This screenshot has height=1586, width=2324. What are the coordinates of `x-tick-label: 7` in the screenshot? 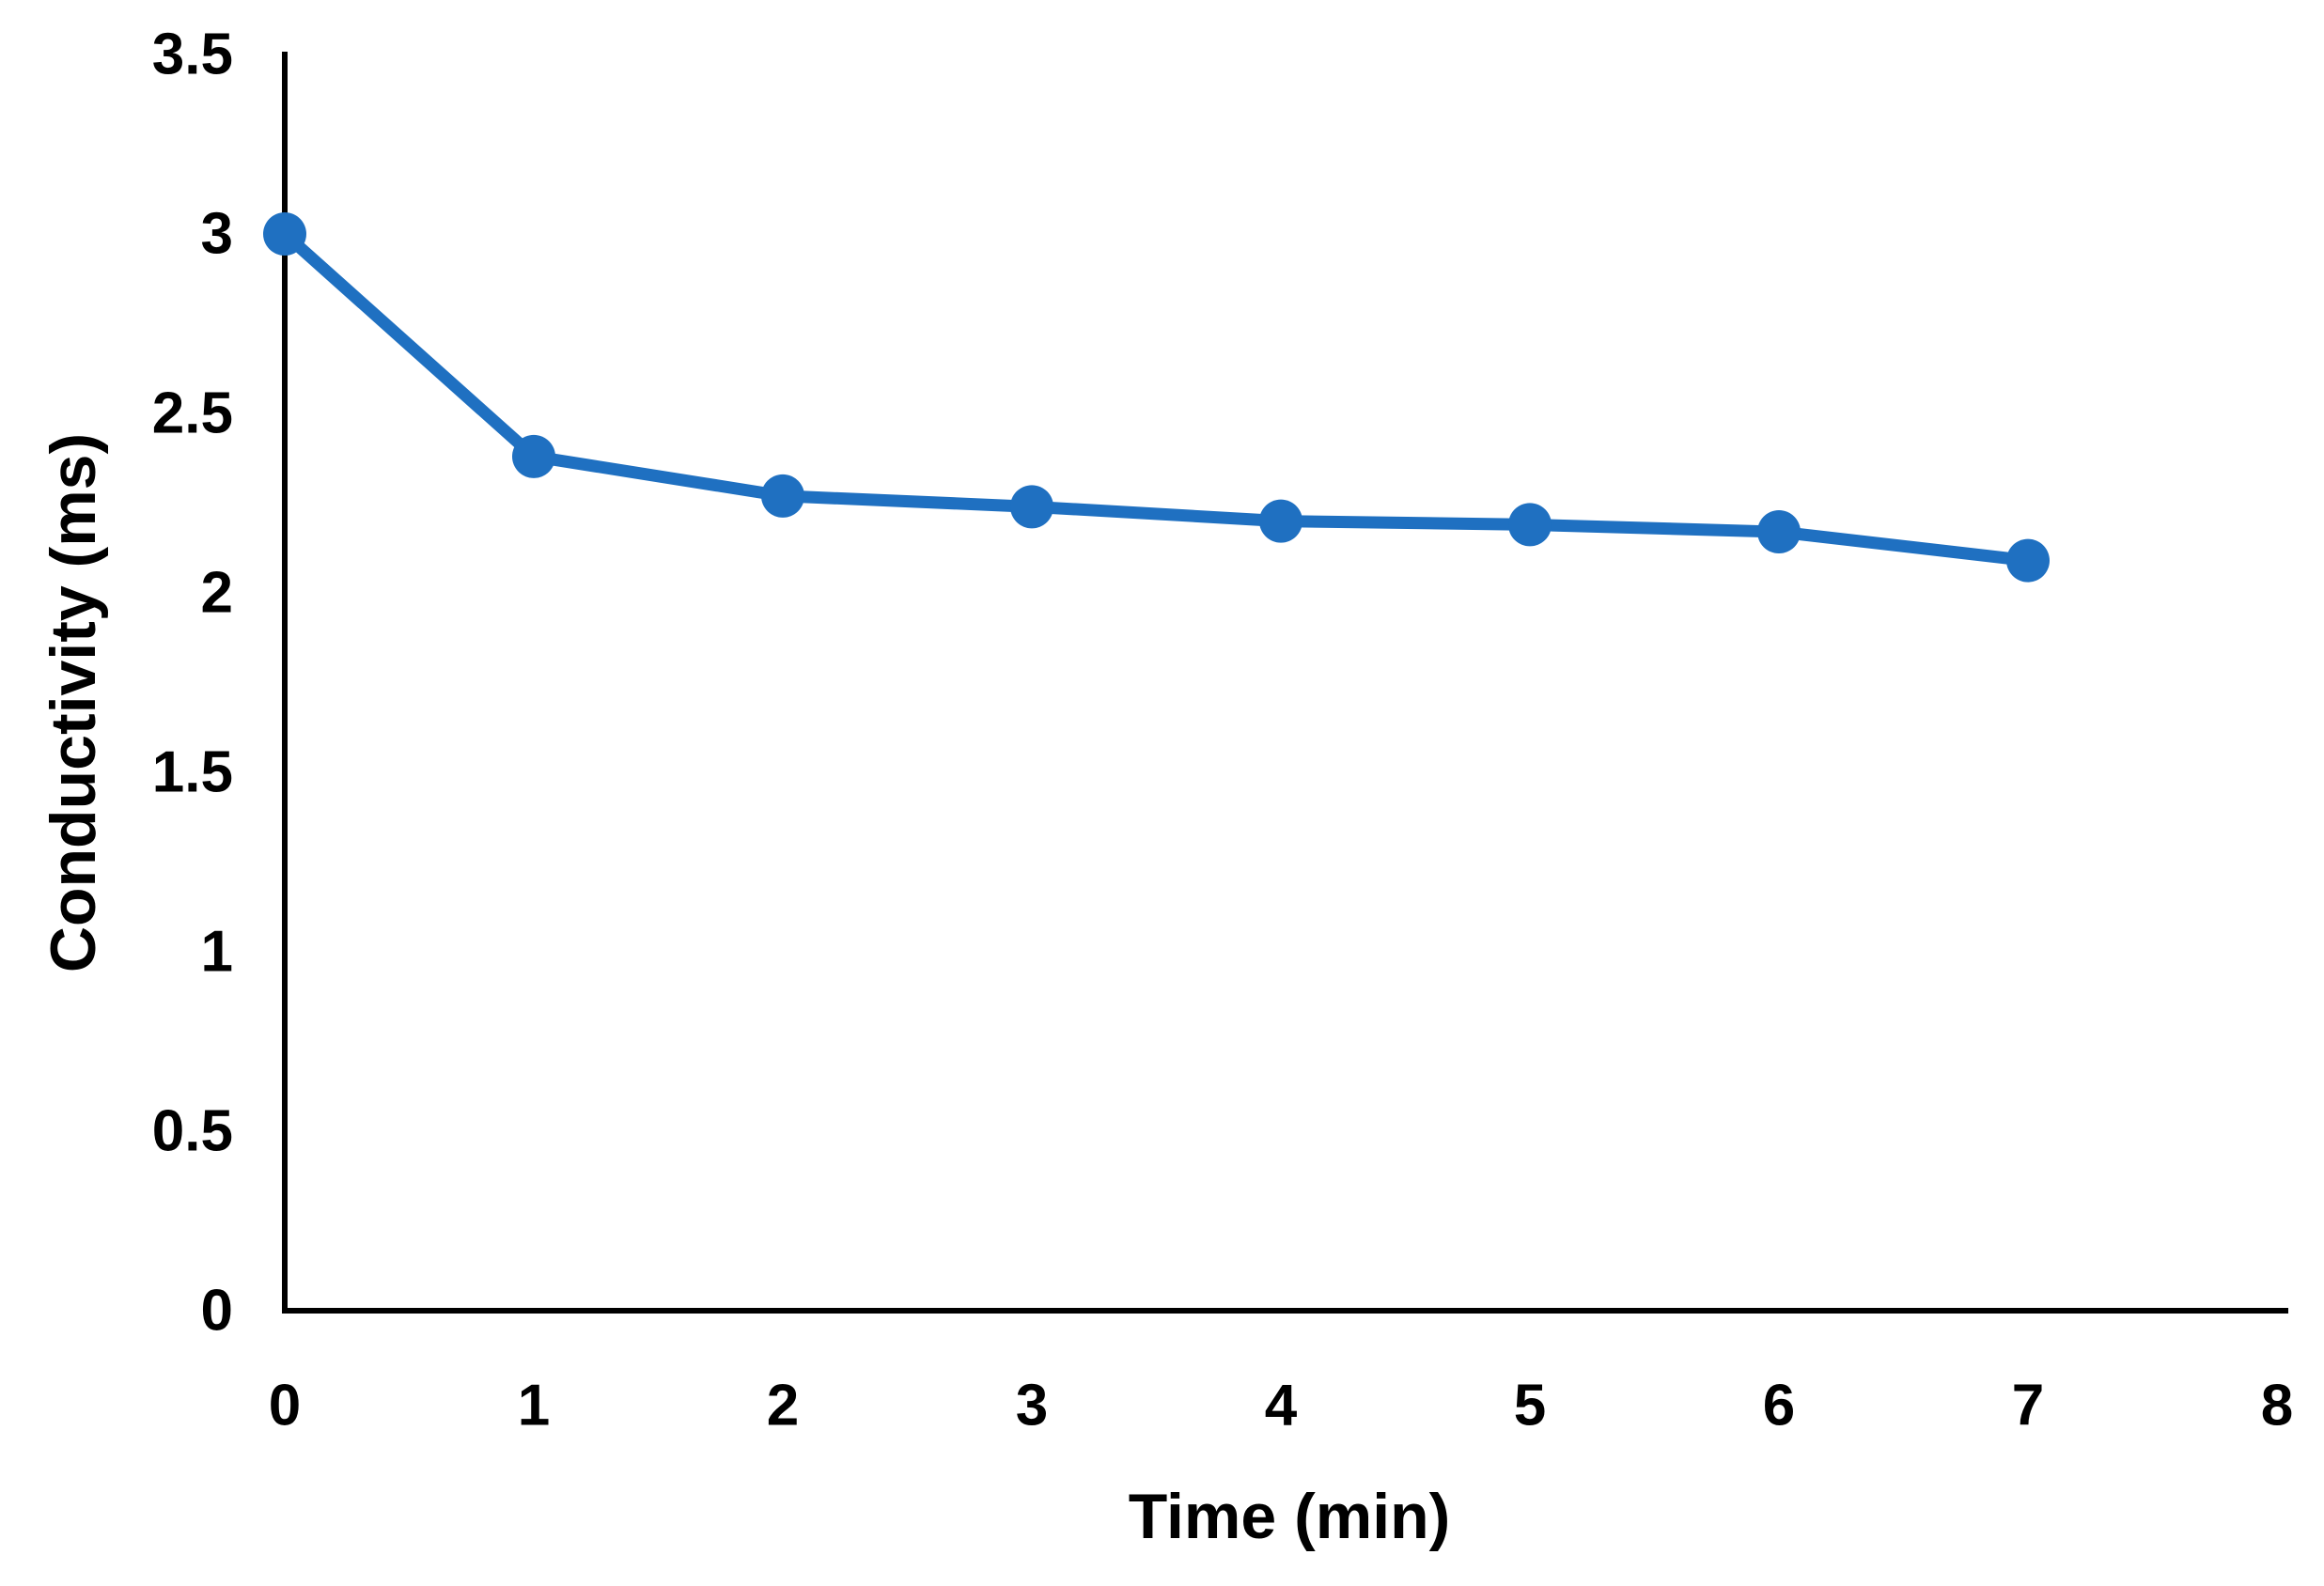 It's located at (2028, 1406).